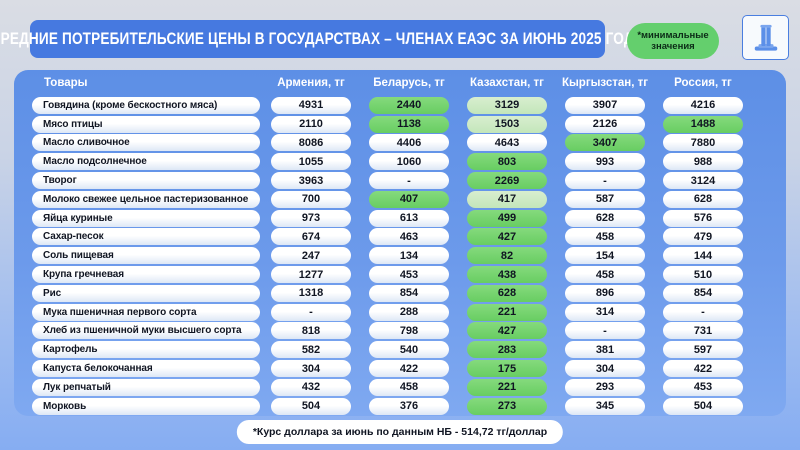 The width and height of the screenshot is (800, 450). I want to click on price-cell: 582, so click(311, 350).